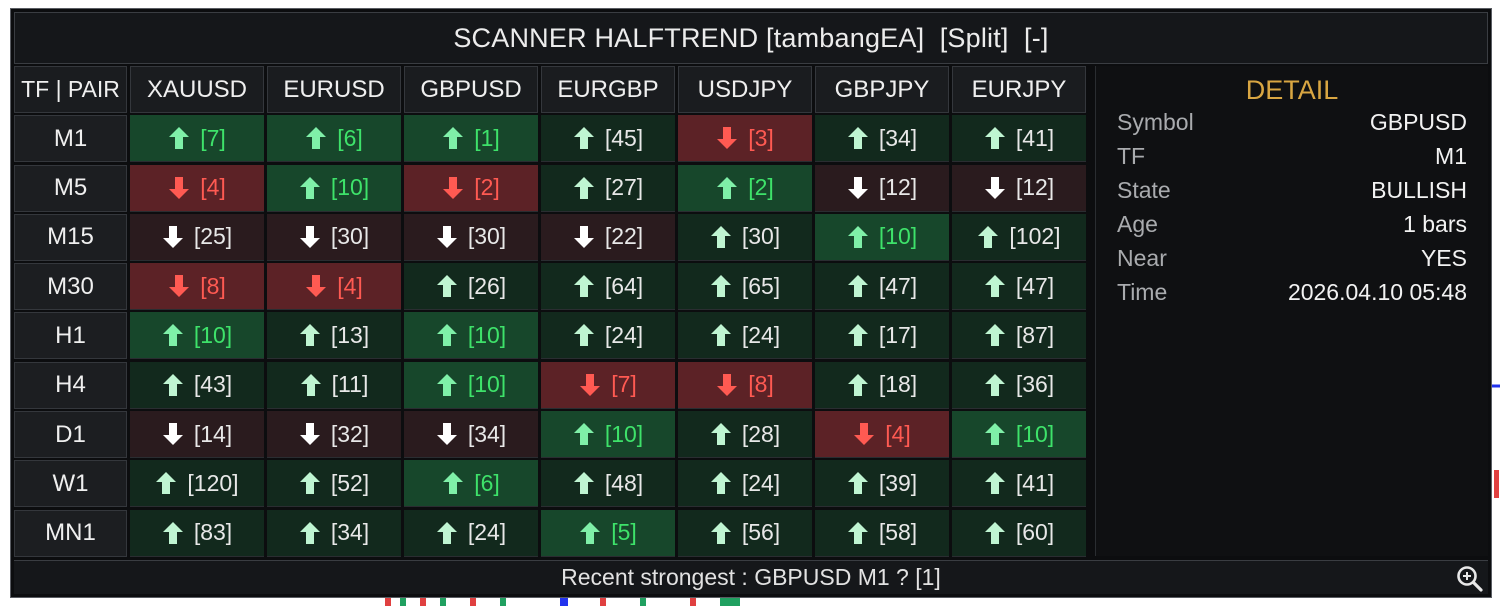 The width and height of the screenshot is (1500, 606). What do you see at coordinates (471, 139) in the screenshot?
I see `signal-cell: [1]` at bounding box center [471, 139].